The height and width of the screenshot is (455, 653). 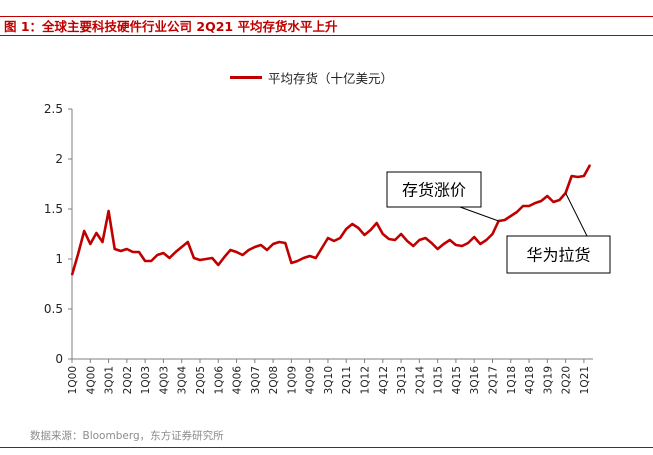 I want to click on x-tick-label: 3Q10, so click(x=329, y=380).